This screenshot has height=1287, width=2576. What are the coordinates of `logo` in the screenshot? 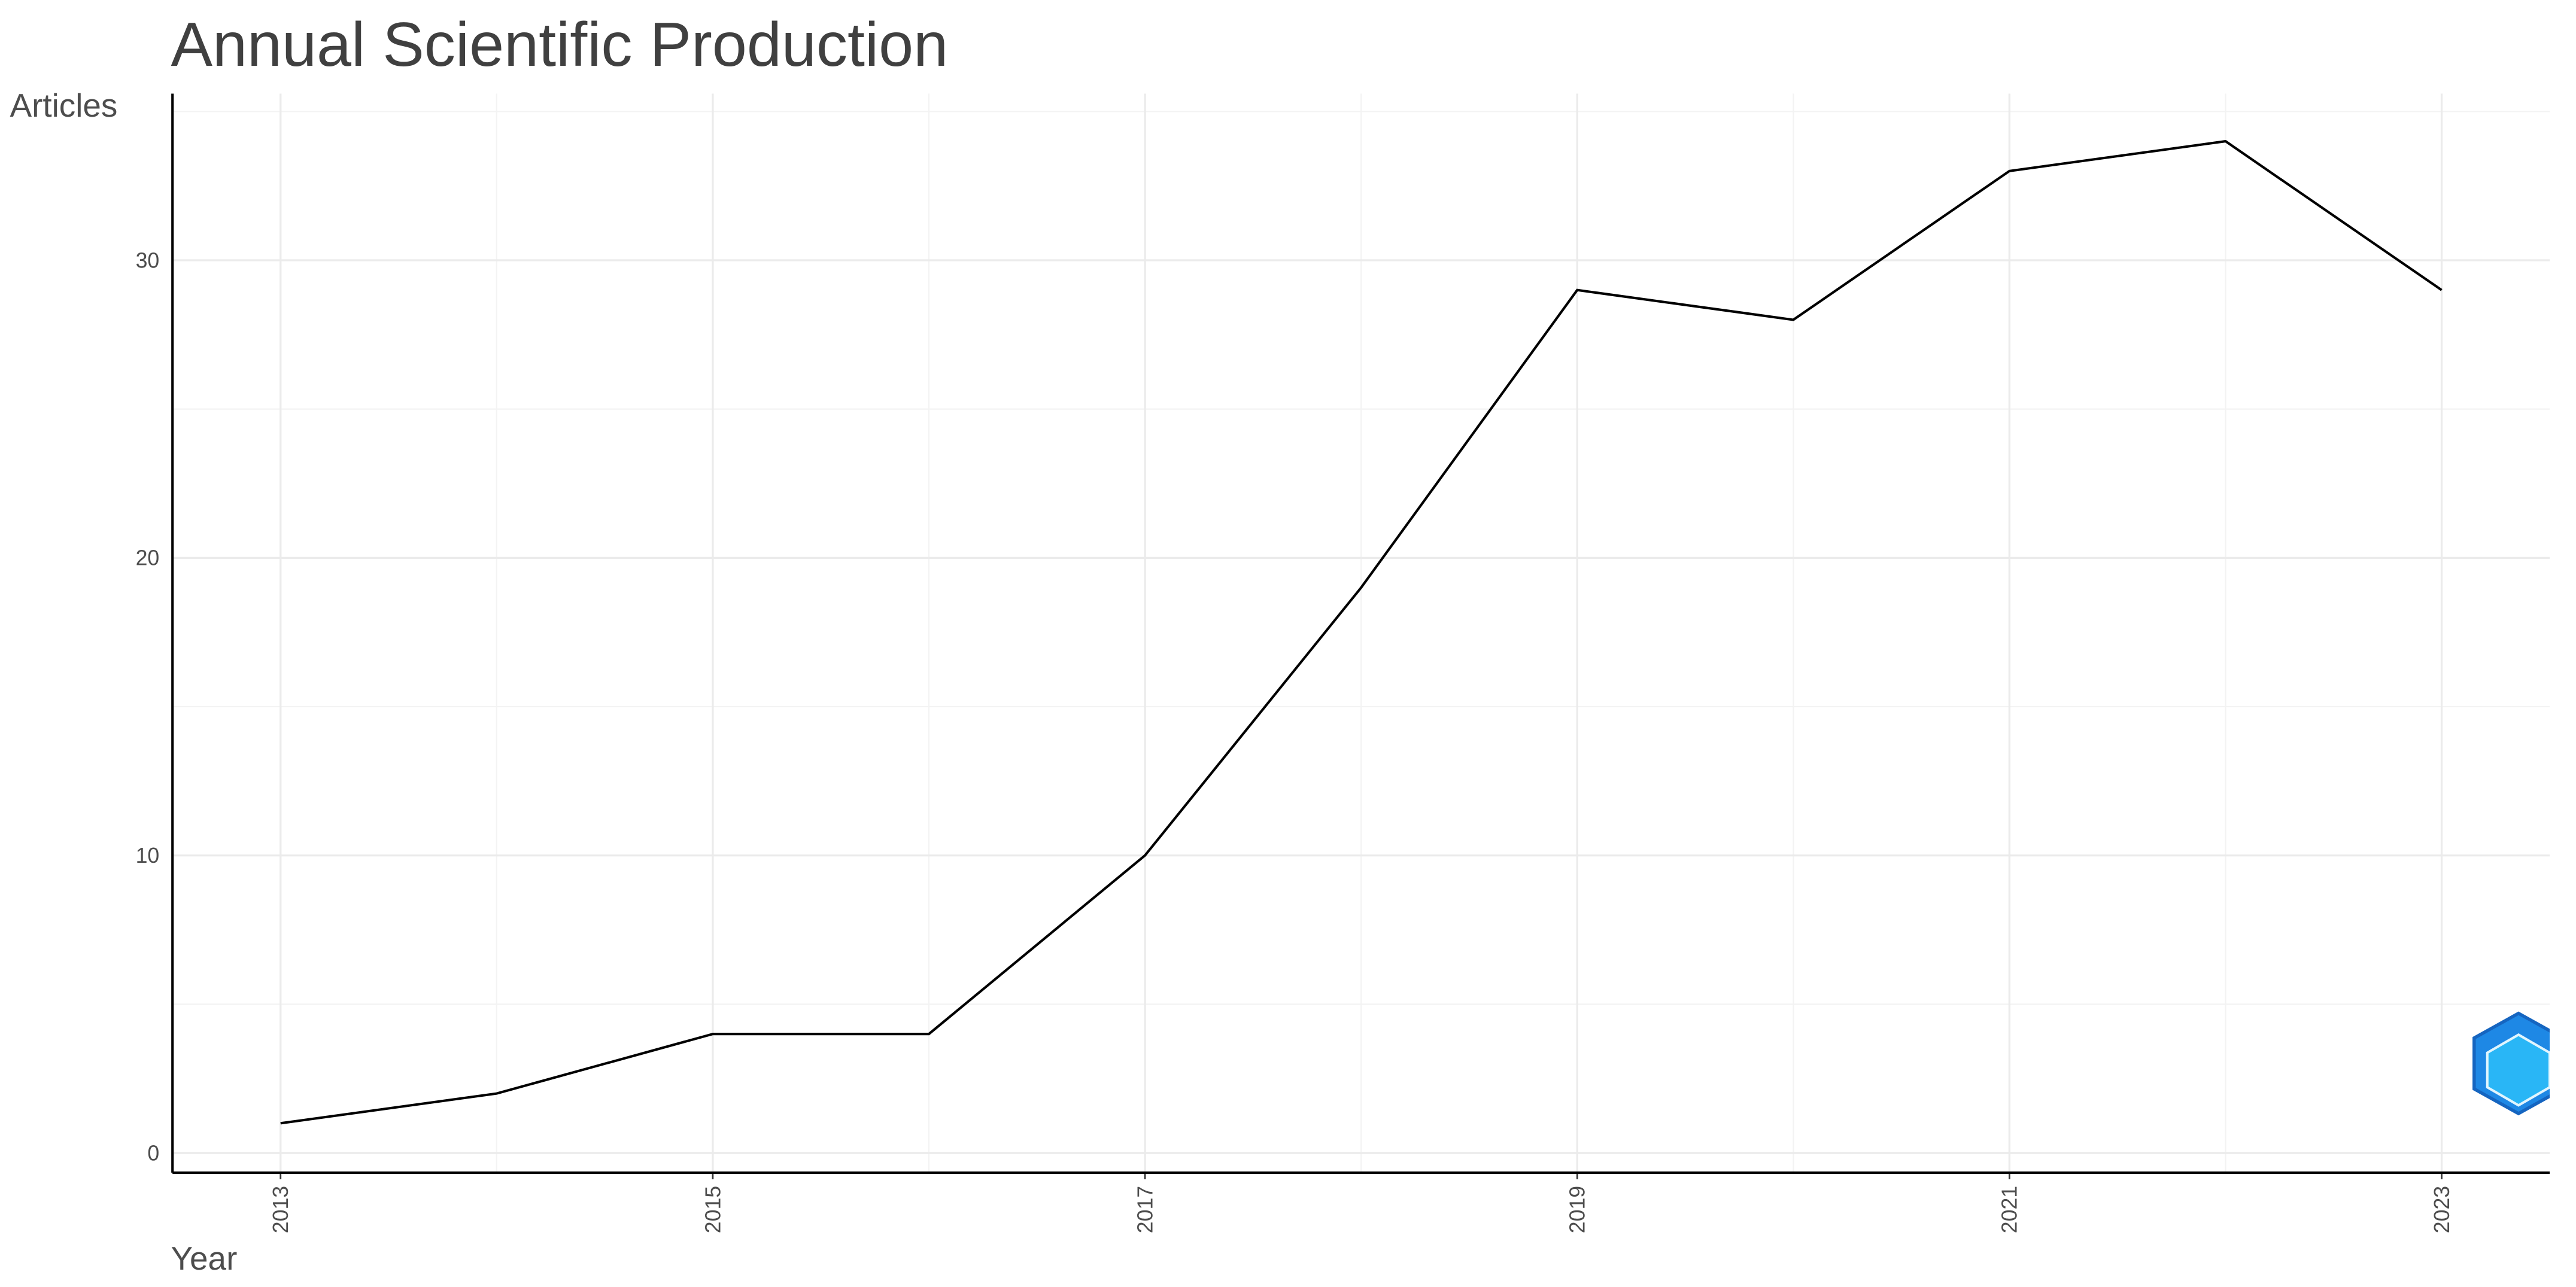 It's located at (2524, 1063).